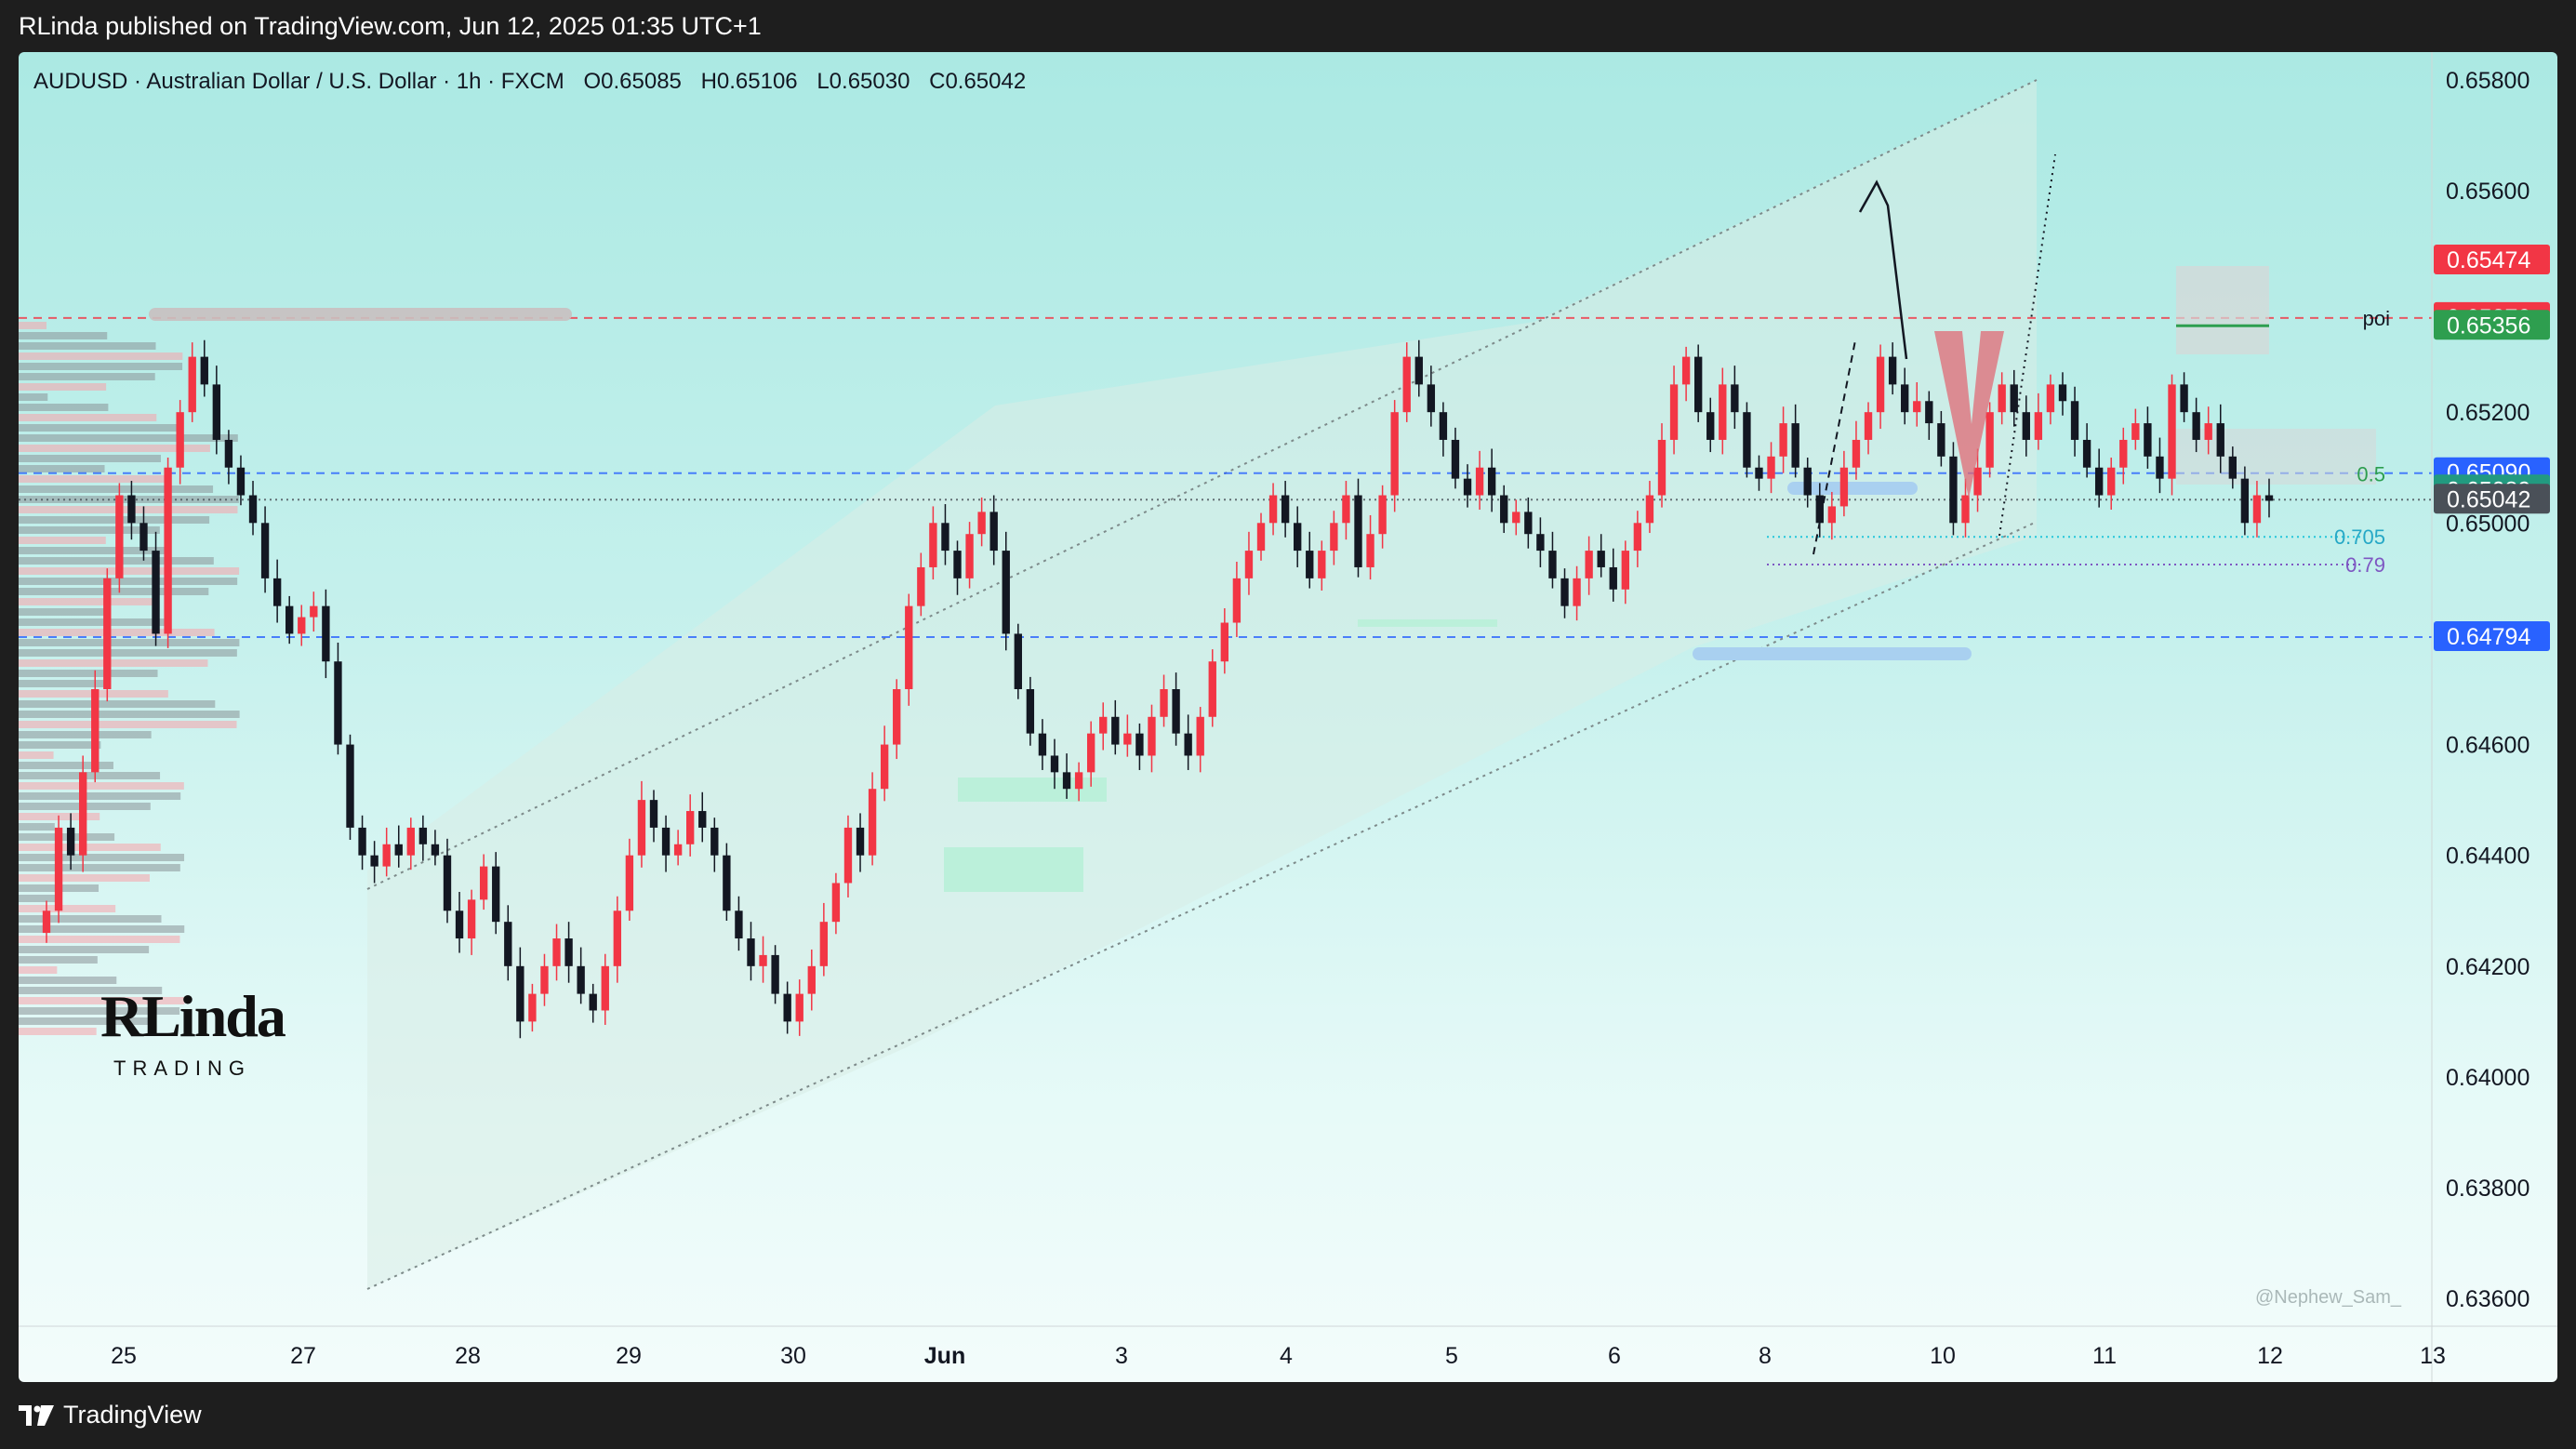 This screenshot has height=1449, width=2576. I want to click on fvg-zone, so click(1032, 790).